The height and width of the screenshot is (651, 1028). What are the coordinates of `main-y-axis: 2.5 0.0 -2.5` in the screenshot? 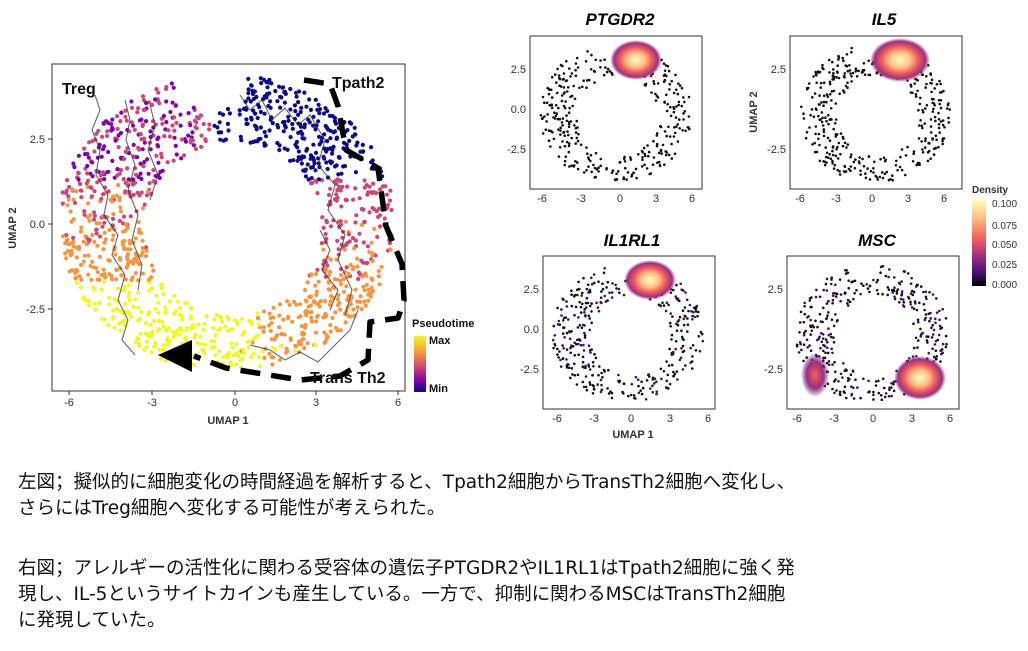 It's located at (39, 225).